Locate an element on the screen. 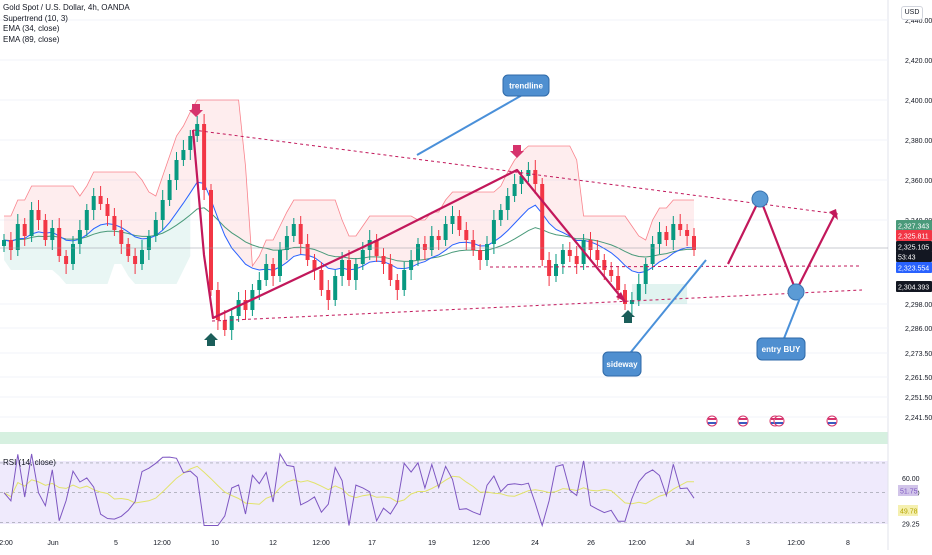 The height and width of the screenshot is (555, 932). y-tick-label: 2,360.000 is located at coordinates (918, 181).